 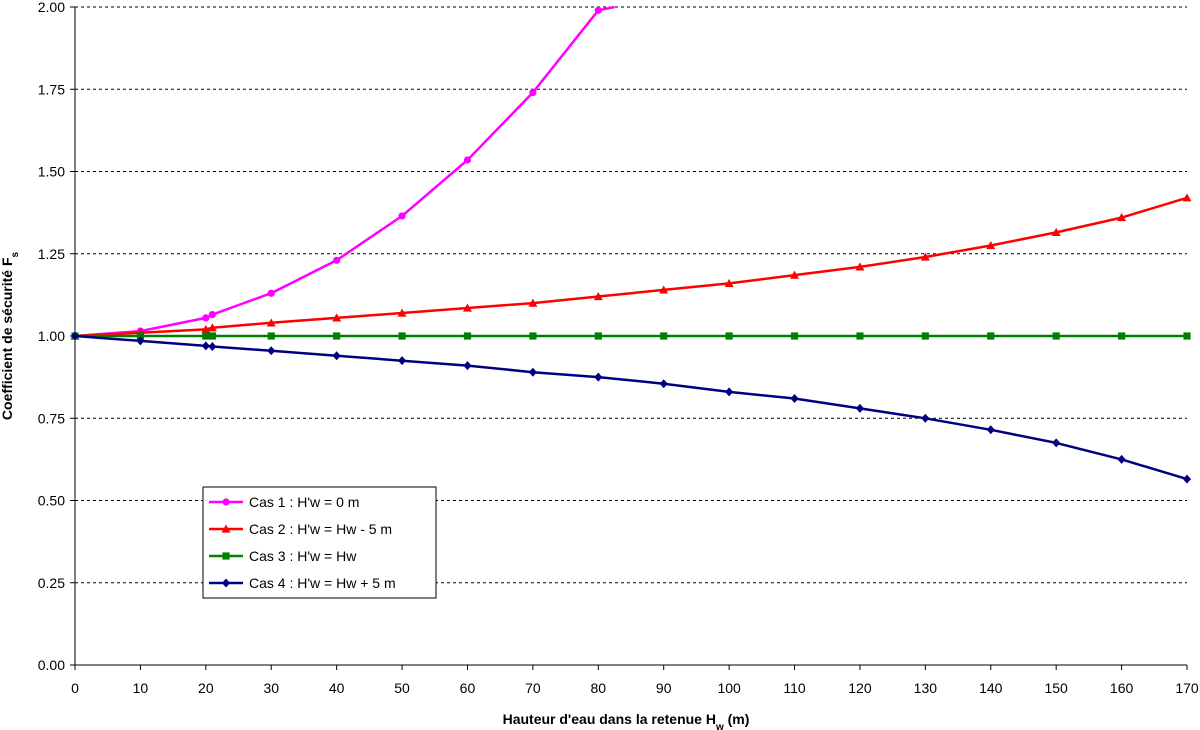 I want to click on legend-label: Cas 3 : H'w = Hw, so click(x=303, y=556).